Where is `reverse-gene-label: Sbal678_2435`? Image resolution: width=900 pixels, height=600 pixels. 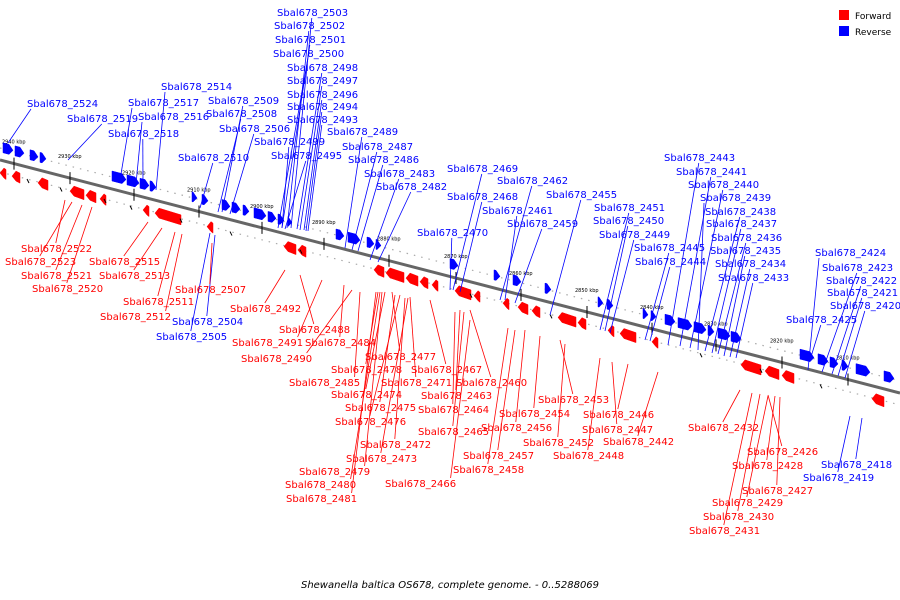 reverse-gene-label: Sbal678_2435 is located at coordinates (745, 251).